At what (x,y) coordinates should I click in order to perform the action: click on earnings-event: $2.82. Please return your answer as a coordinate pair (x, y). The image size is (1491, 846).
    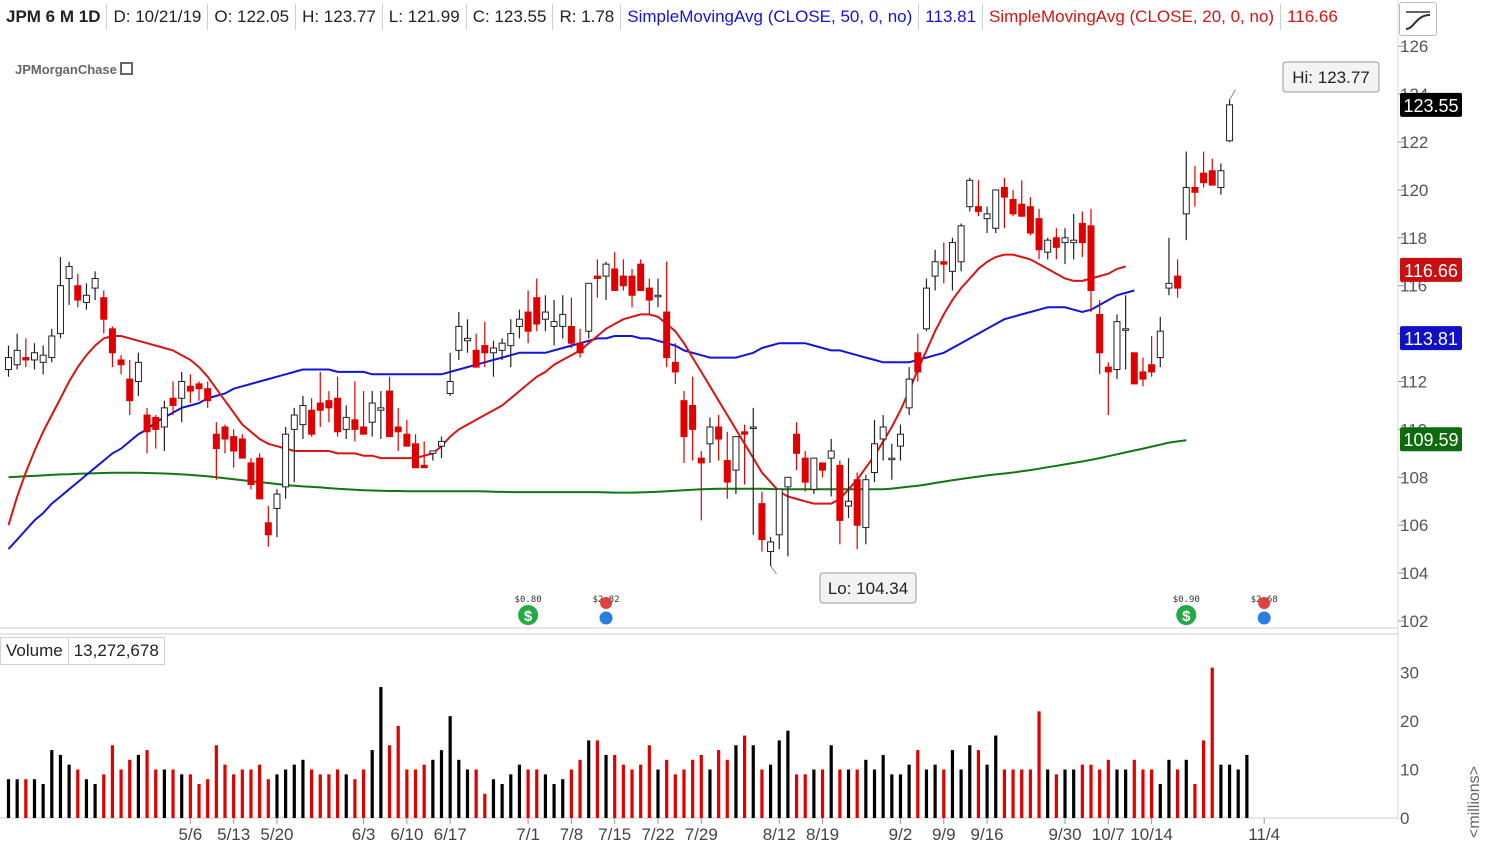
    Looking at the image, I should click on (606, 610).